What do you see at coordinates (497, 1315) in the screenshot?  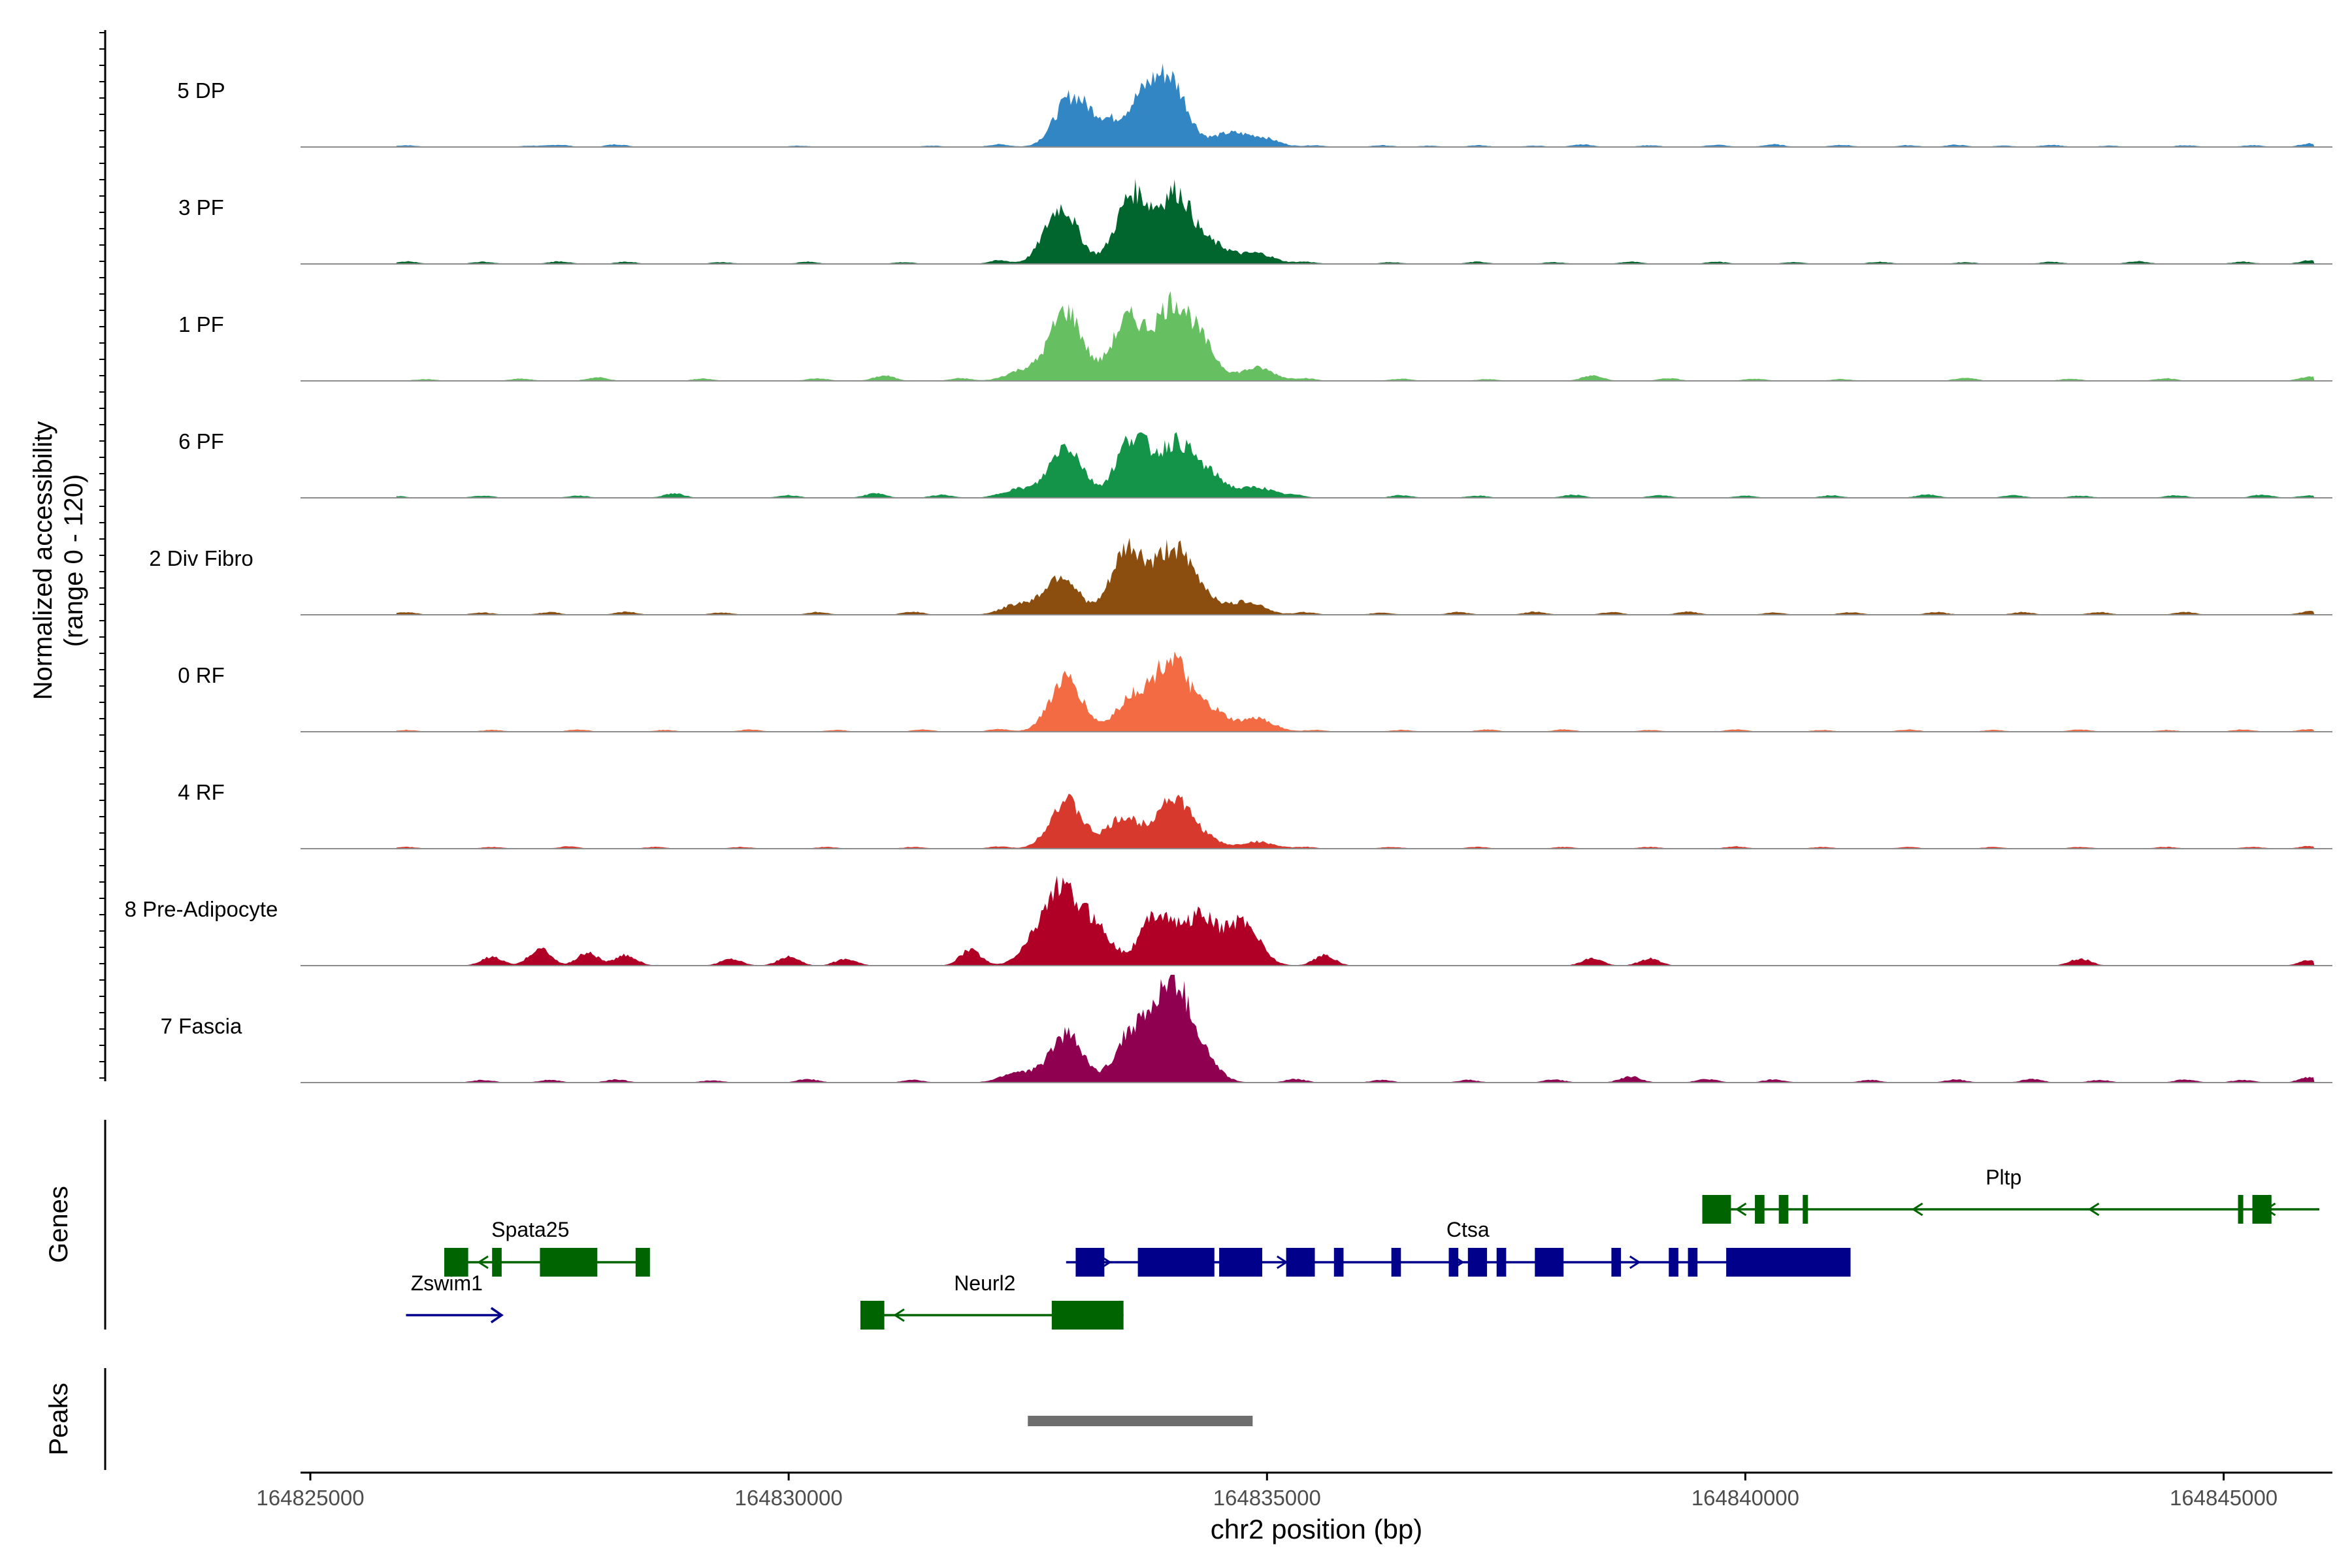 I see `strand-arrow` at bounding box center [497, 1315].